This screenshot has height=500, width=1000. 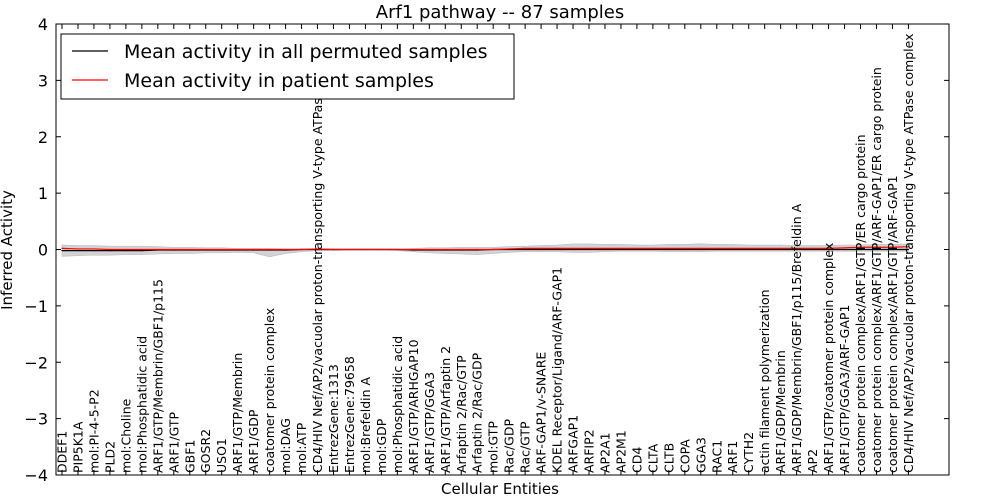 What do you see at coordinates (221, 455) in the screenshot?
I see `x-tick-label: USO1` at bounding box center [221, 455].